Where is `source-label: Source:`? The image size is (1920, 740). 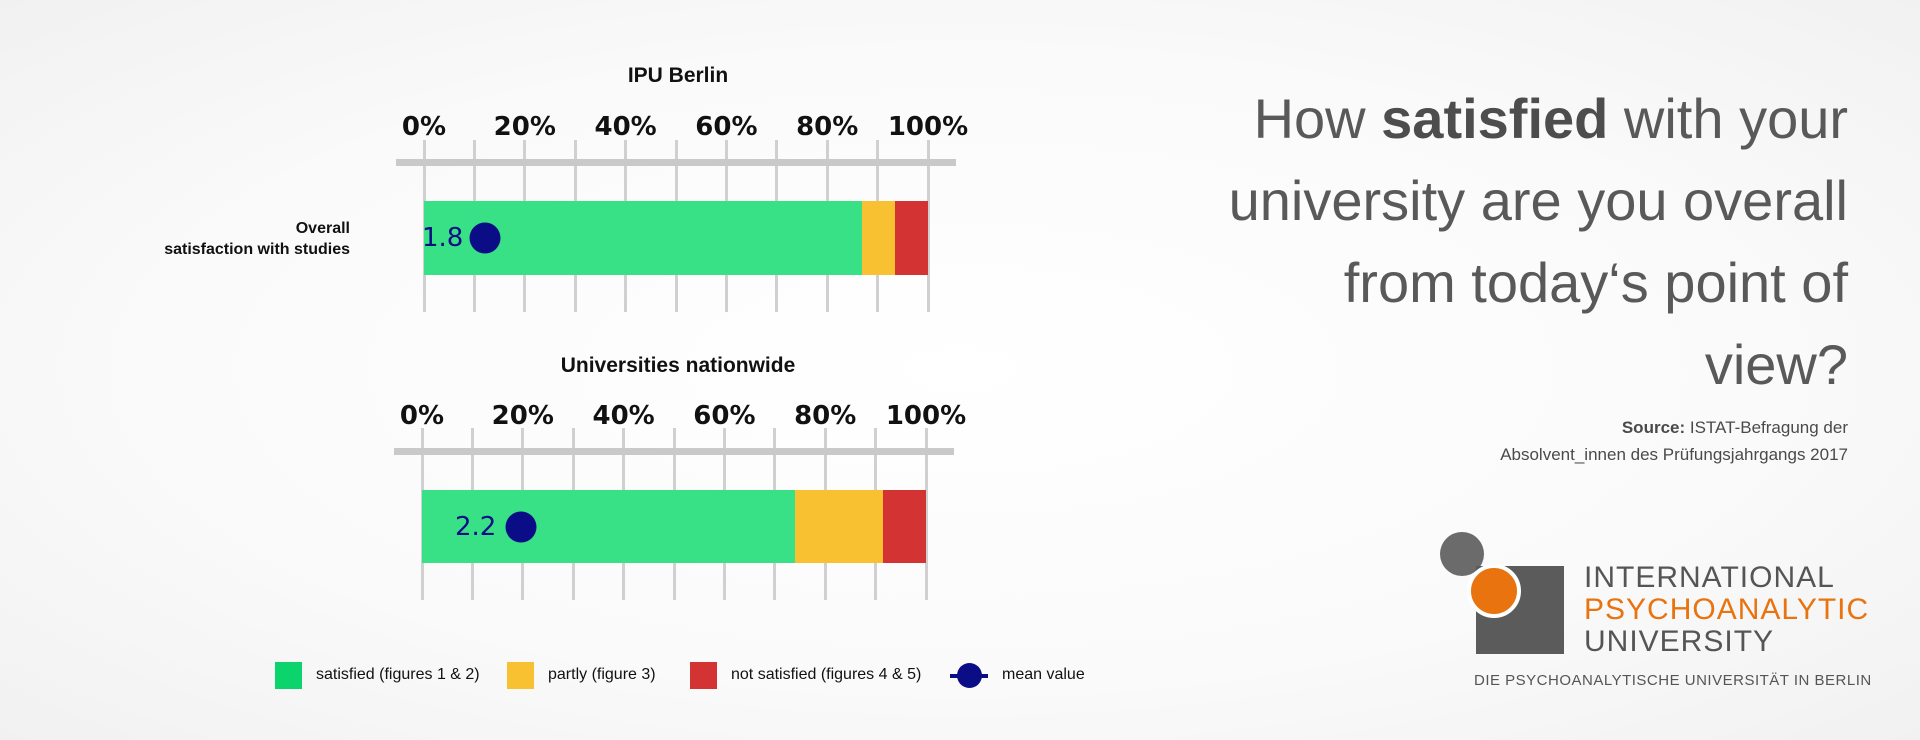
source-label: Source: is located at coordinates (1653, 427).